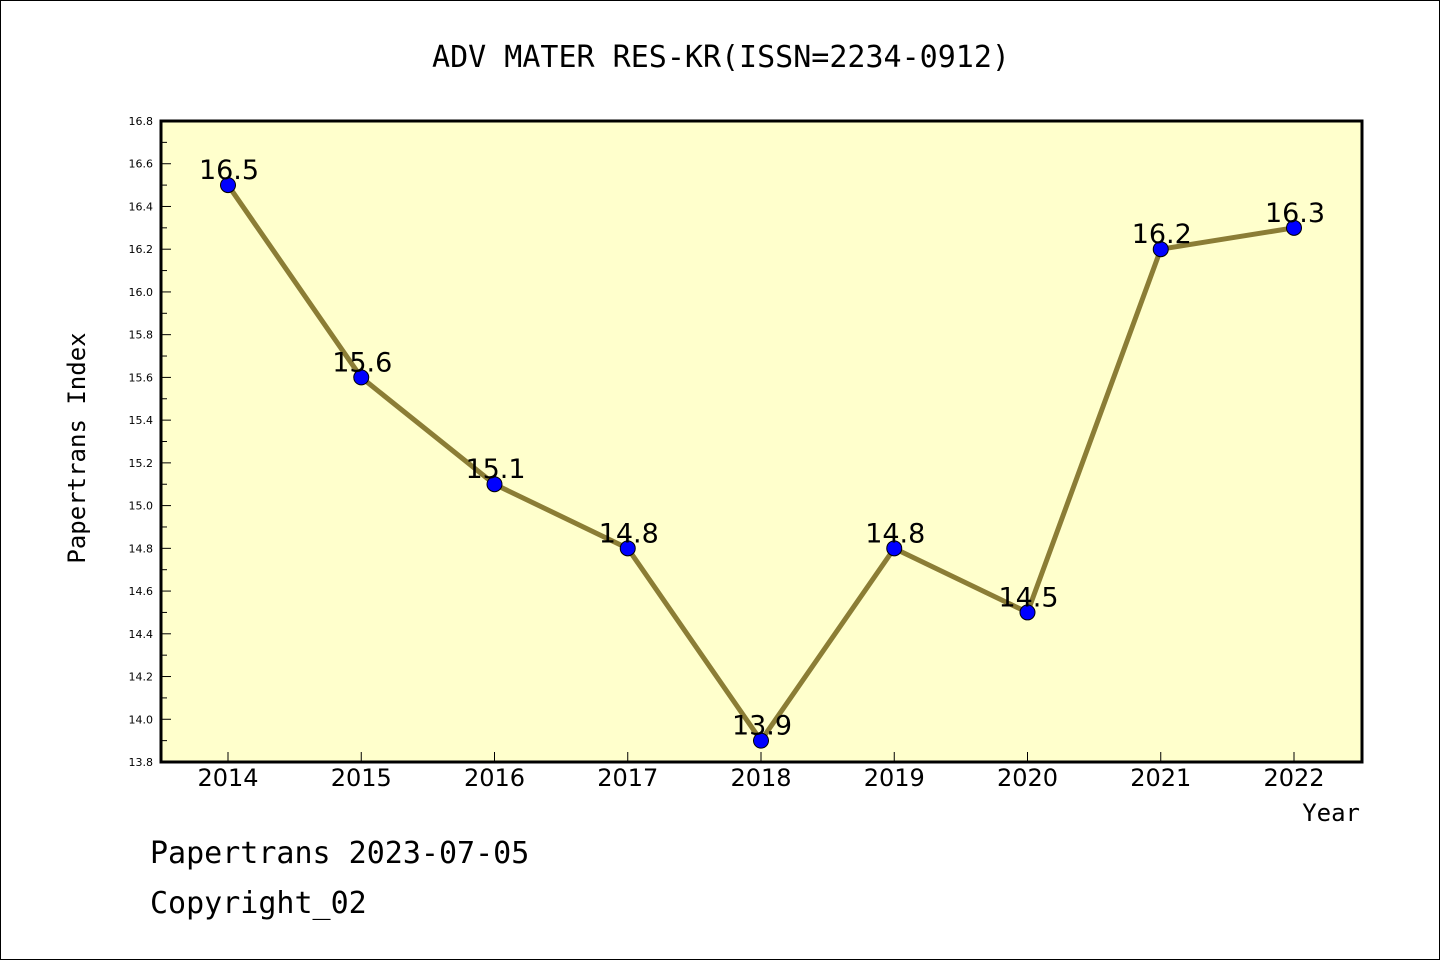  What do you see at coordinates (141, 506) in the screenshot?
I see `y-tick-label: 15.0` at bounding box center [141, 506].